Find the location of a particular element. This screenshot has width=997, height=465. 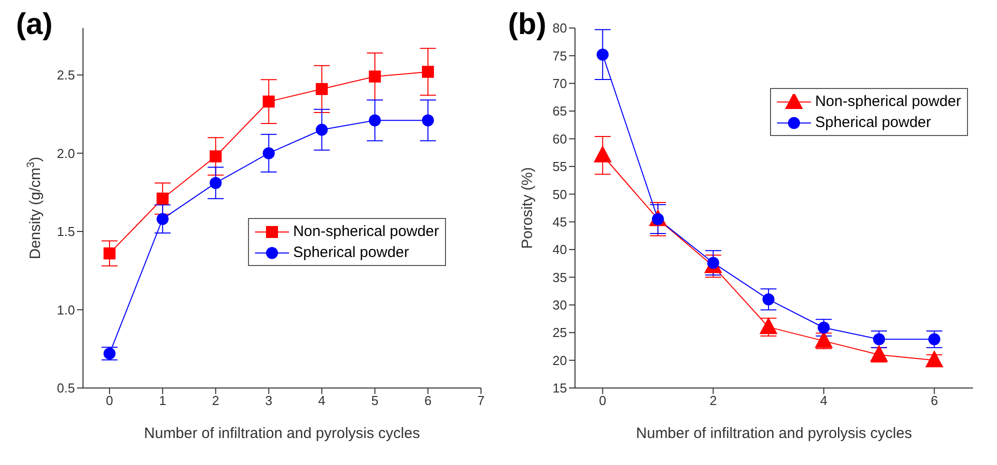

y-tick-label: 65 is located at coordinates (559, 111).